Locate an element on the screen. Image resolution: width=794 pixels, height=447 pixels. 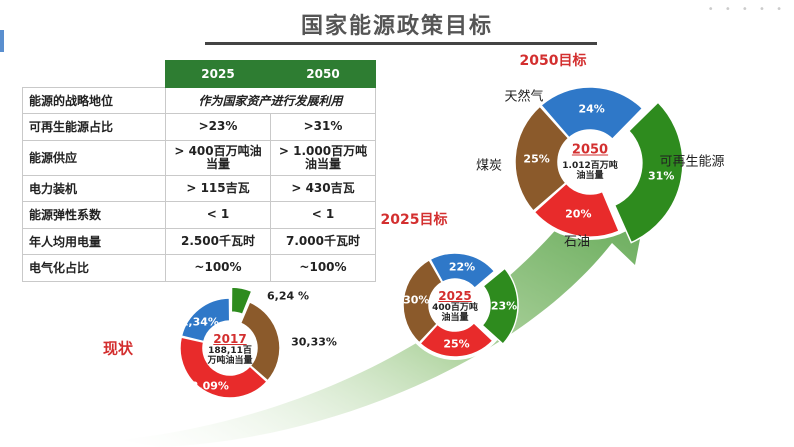
table-header-row: 2025 2050 is located at coordinates (199, 74).